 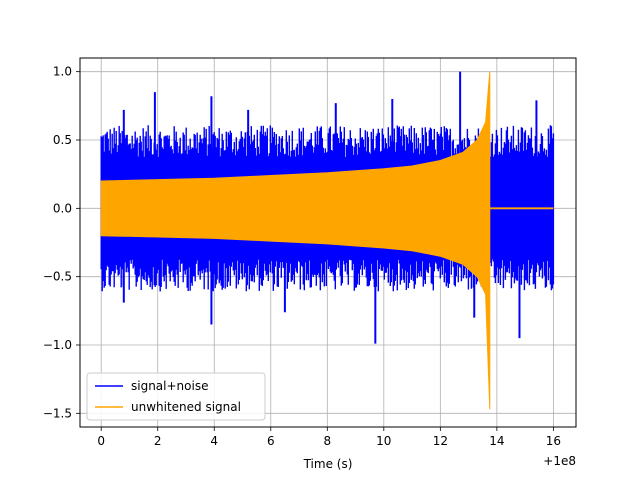 What do you see at coordinates (186, 407) in the screenshot?
I see `legend-label-unwhitened-signal: unwhitened signal` at bounding box center [186, 407].